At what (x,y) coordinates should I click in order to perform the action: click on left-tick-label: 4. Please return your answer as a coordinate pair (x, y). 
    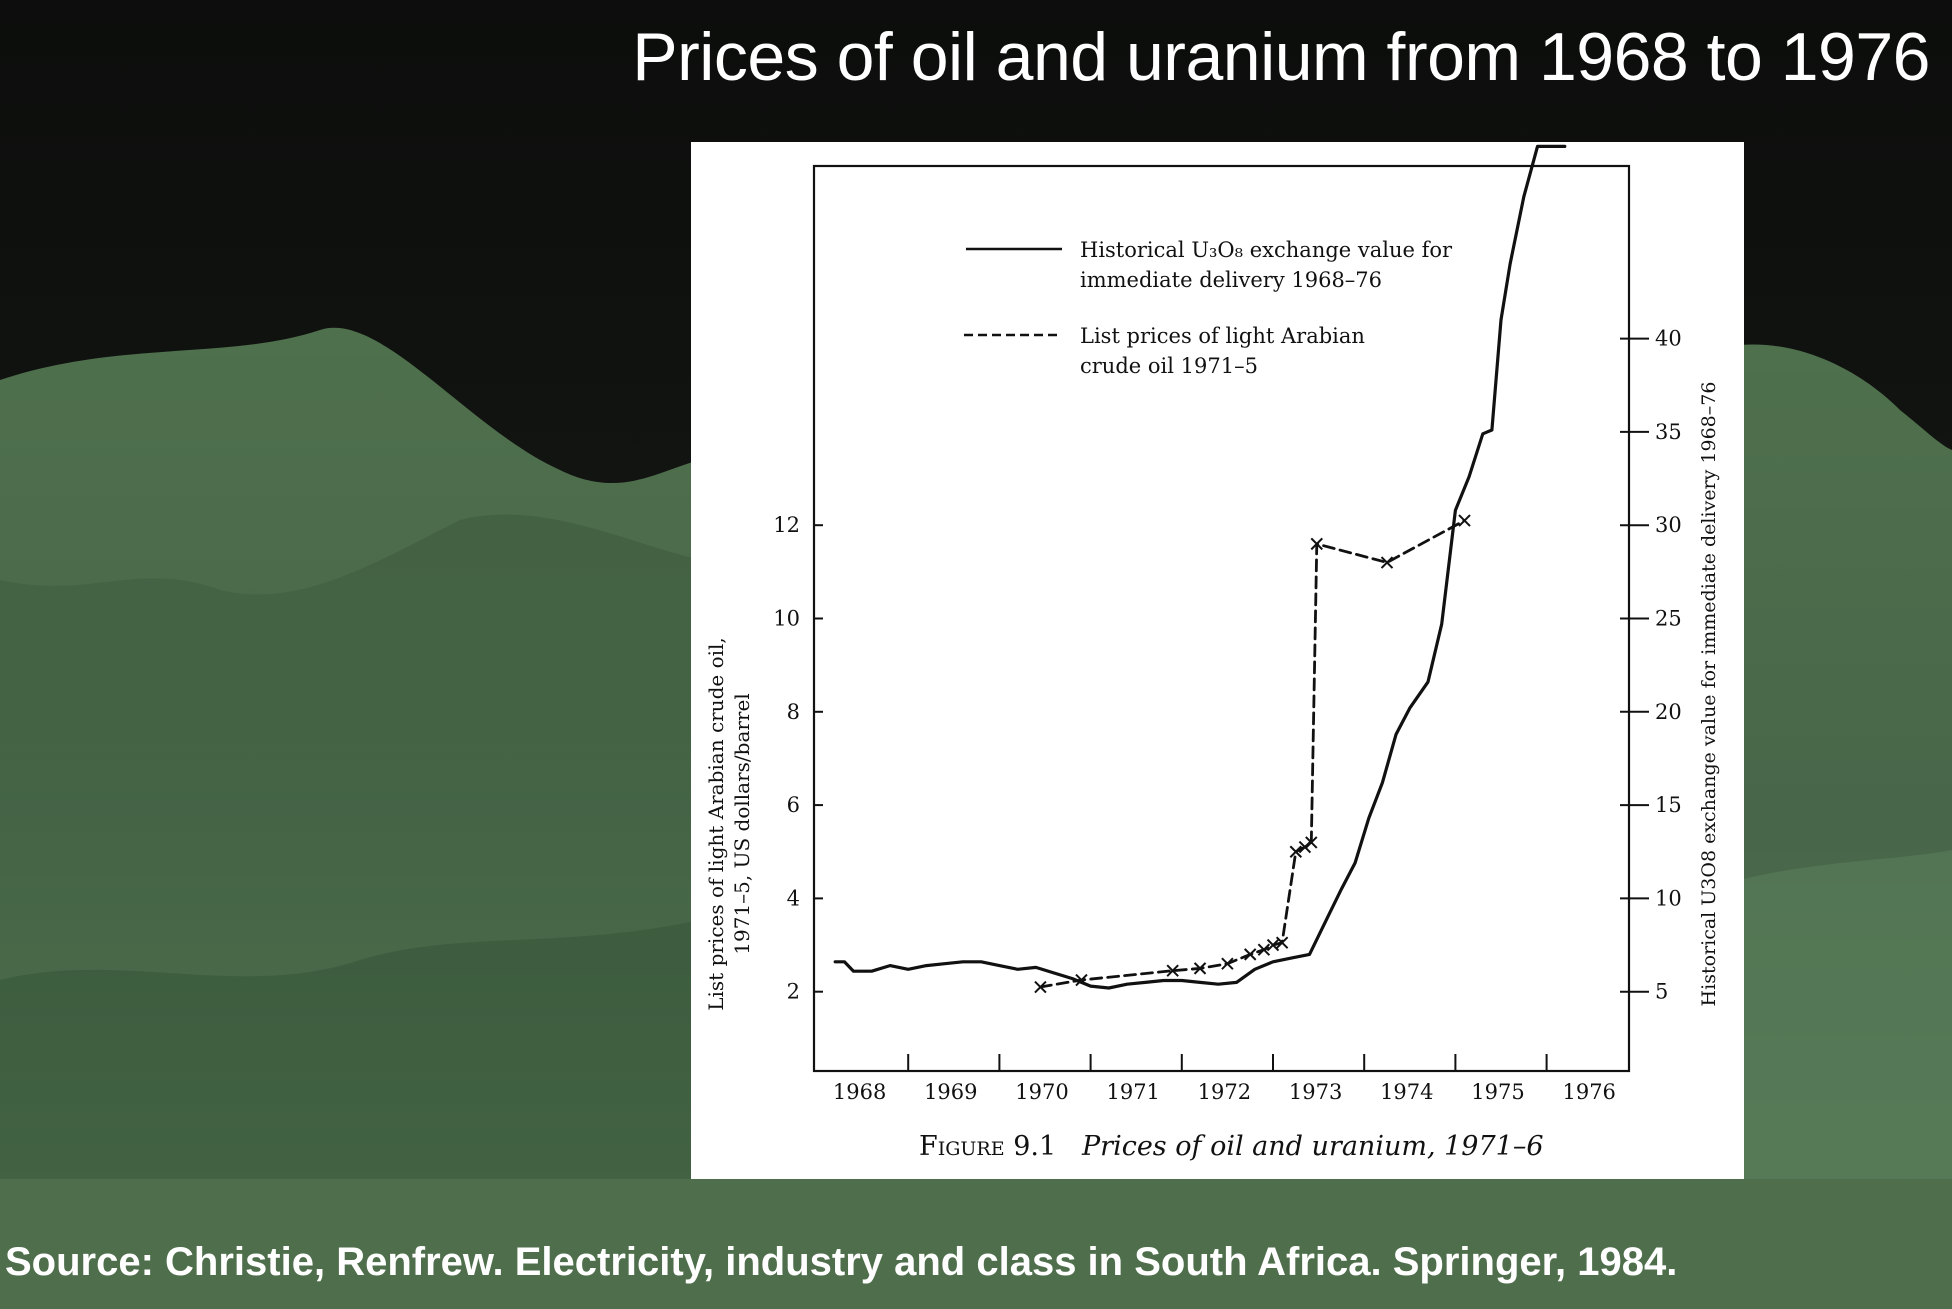
    Looking at the image, I should click on (793, 898).